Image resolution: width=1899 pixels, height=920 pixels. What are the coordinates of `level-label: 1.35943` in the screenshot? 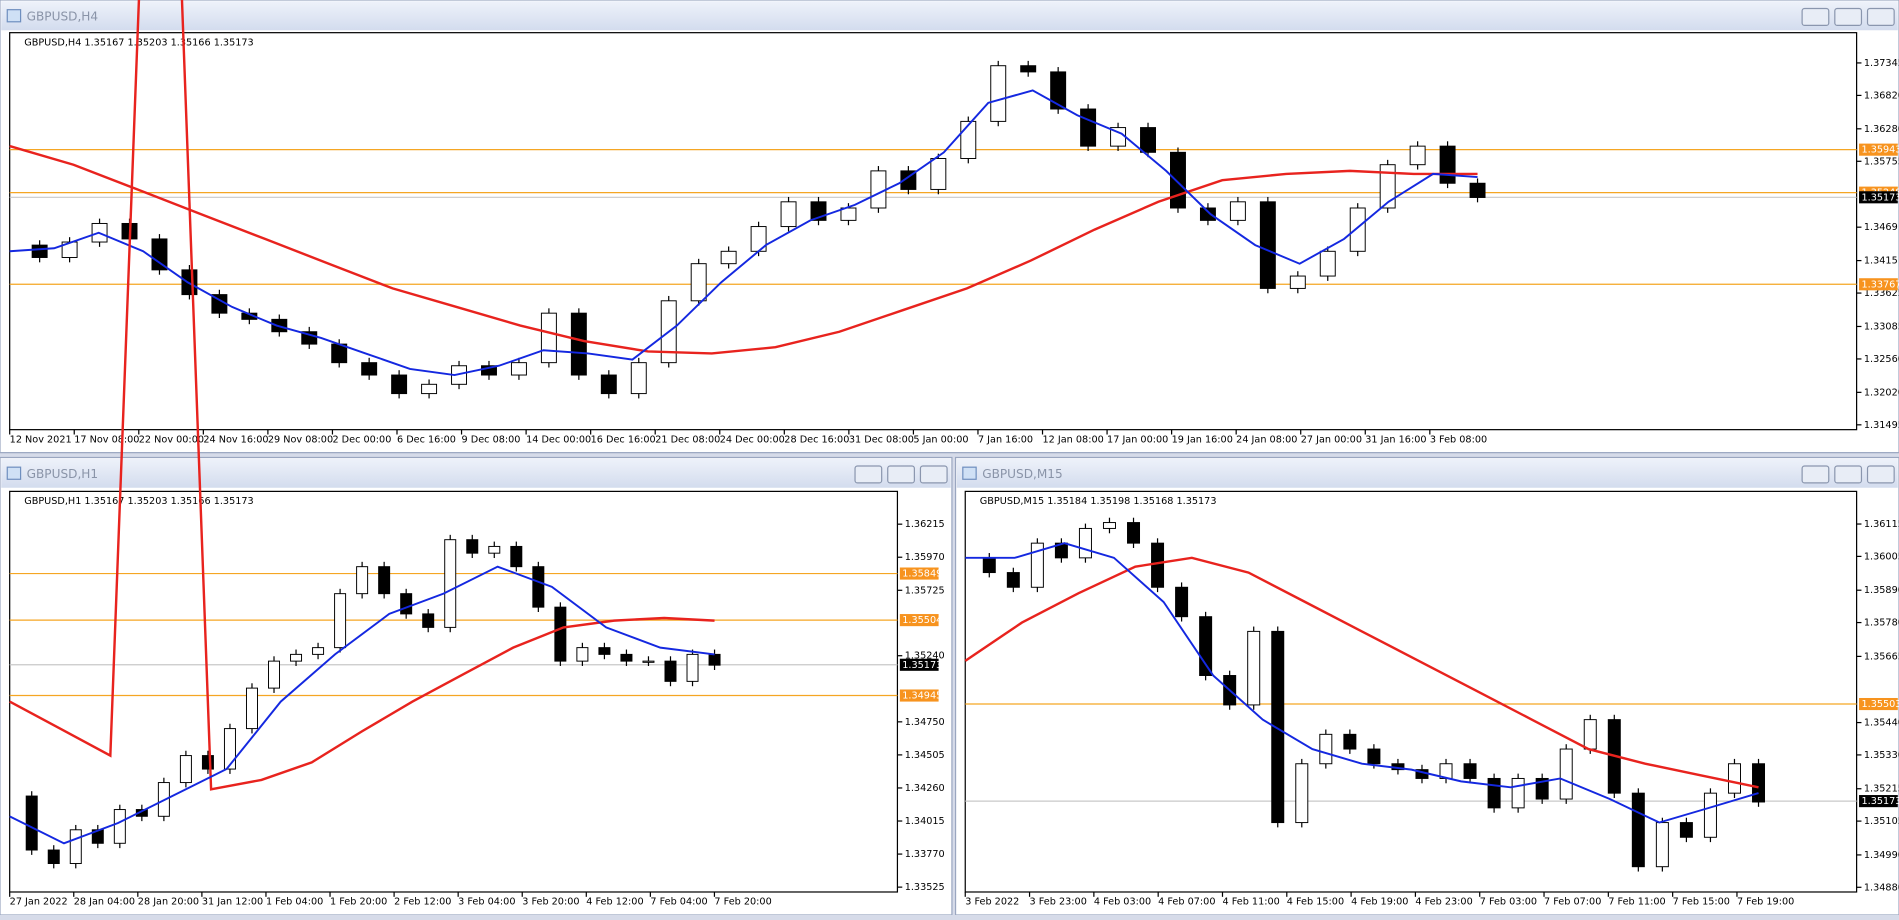 It's located at (1880, 150).